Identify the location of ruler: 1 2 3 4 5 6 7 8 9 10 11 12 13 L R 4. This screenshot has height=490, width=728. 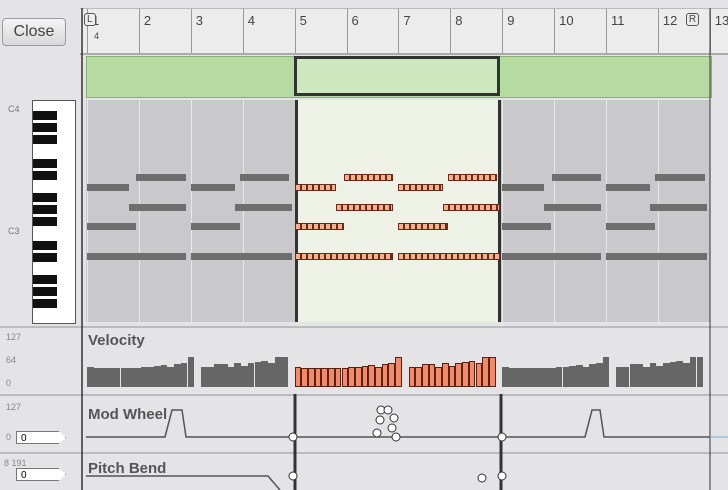
(404, 31).